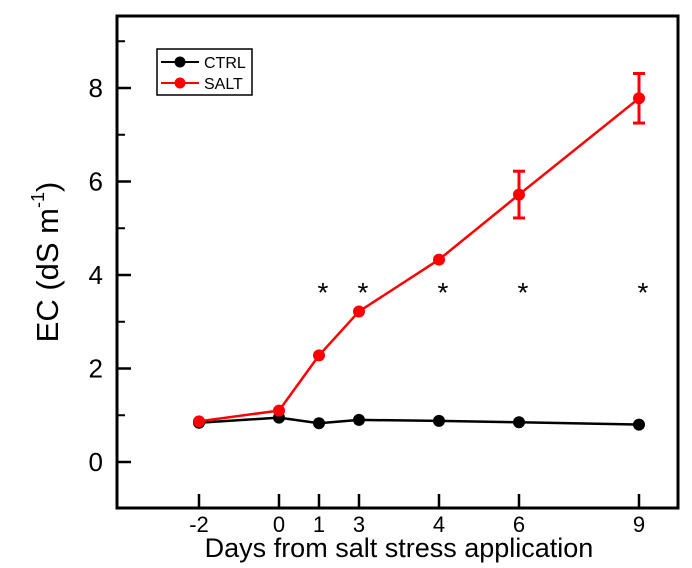 The image size is (692, 568). Describe the element at coordinates (96, 182) in the screenshot. I see `y-tick-label: 6` at that location.